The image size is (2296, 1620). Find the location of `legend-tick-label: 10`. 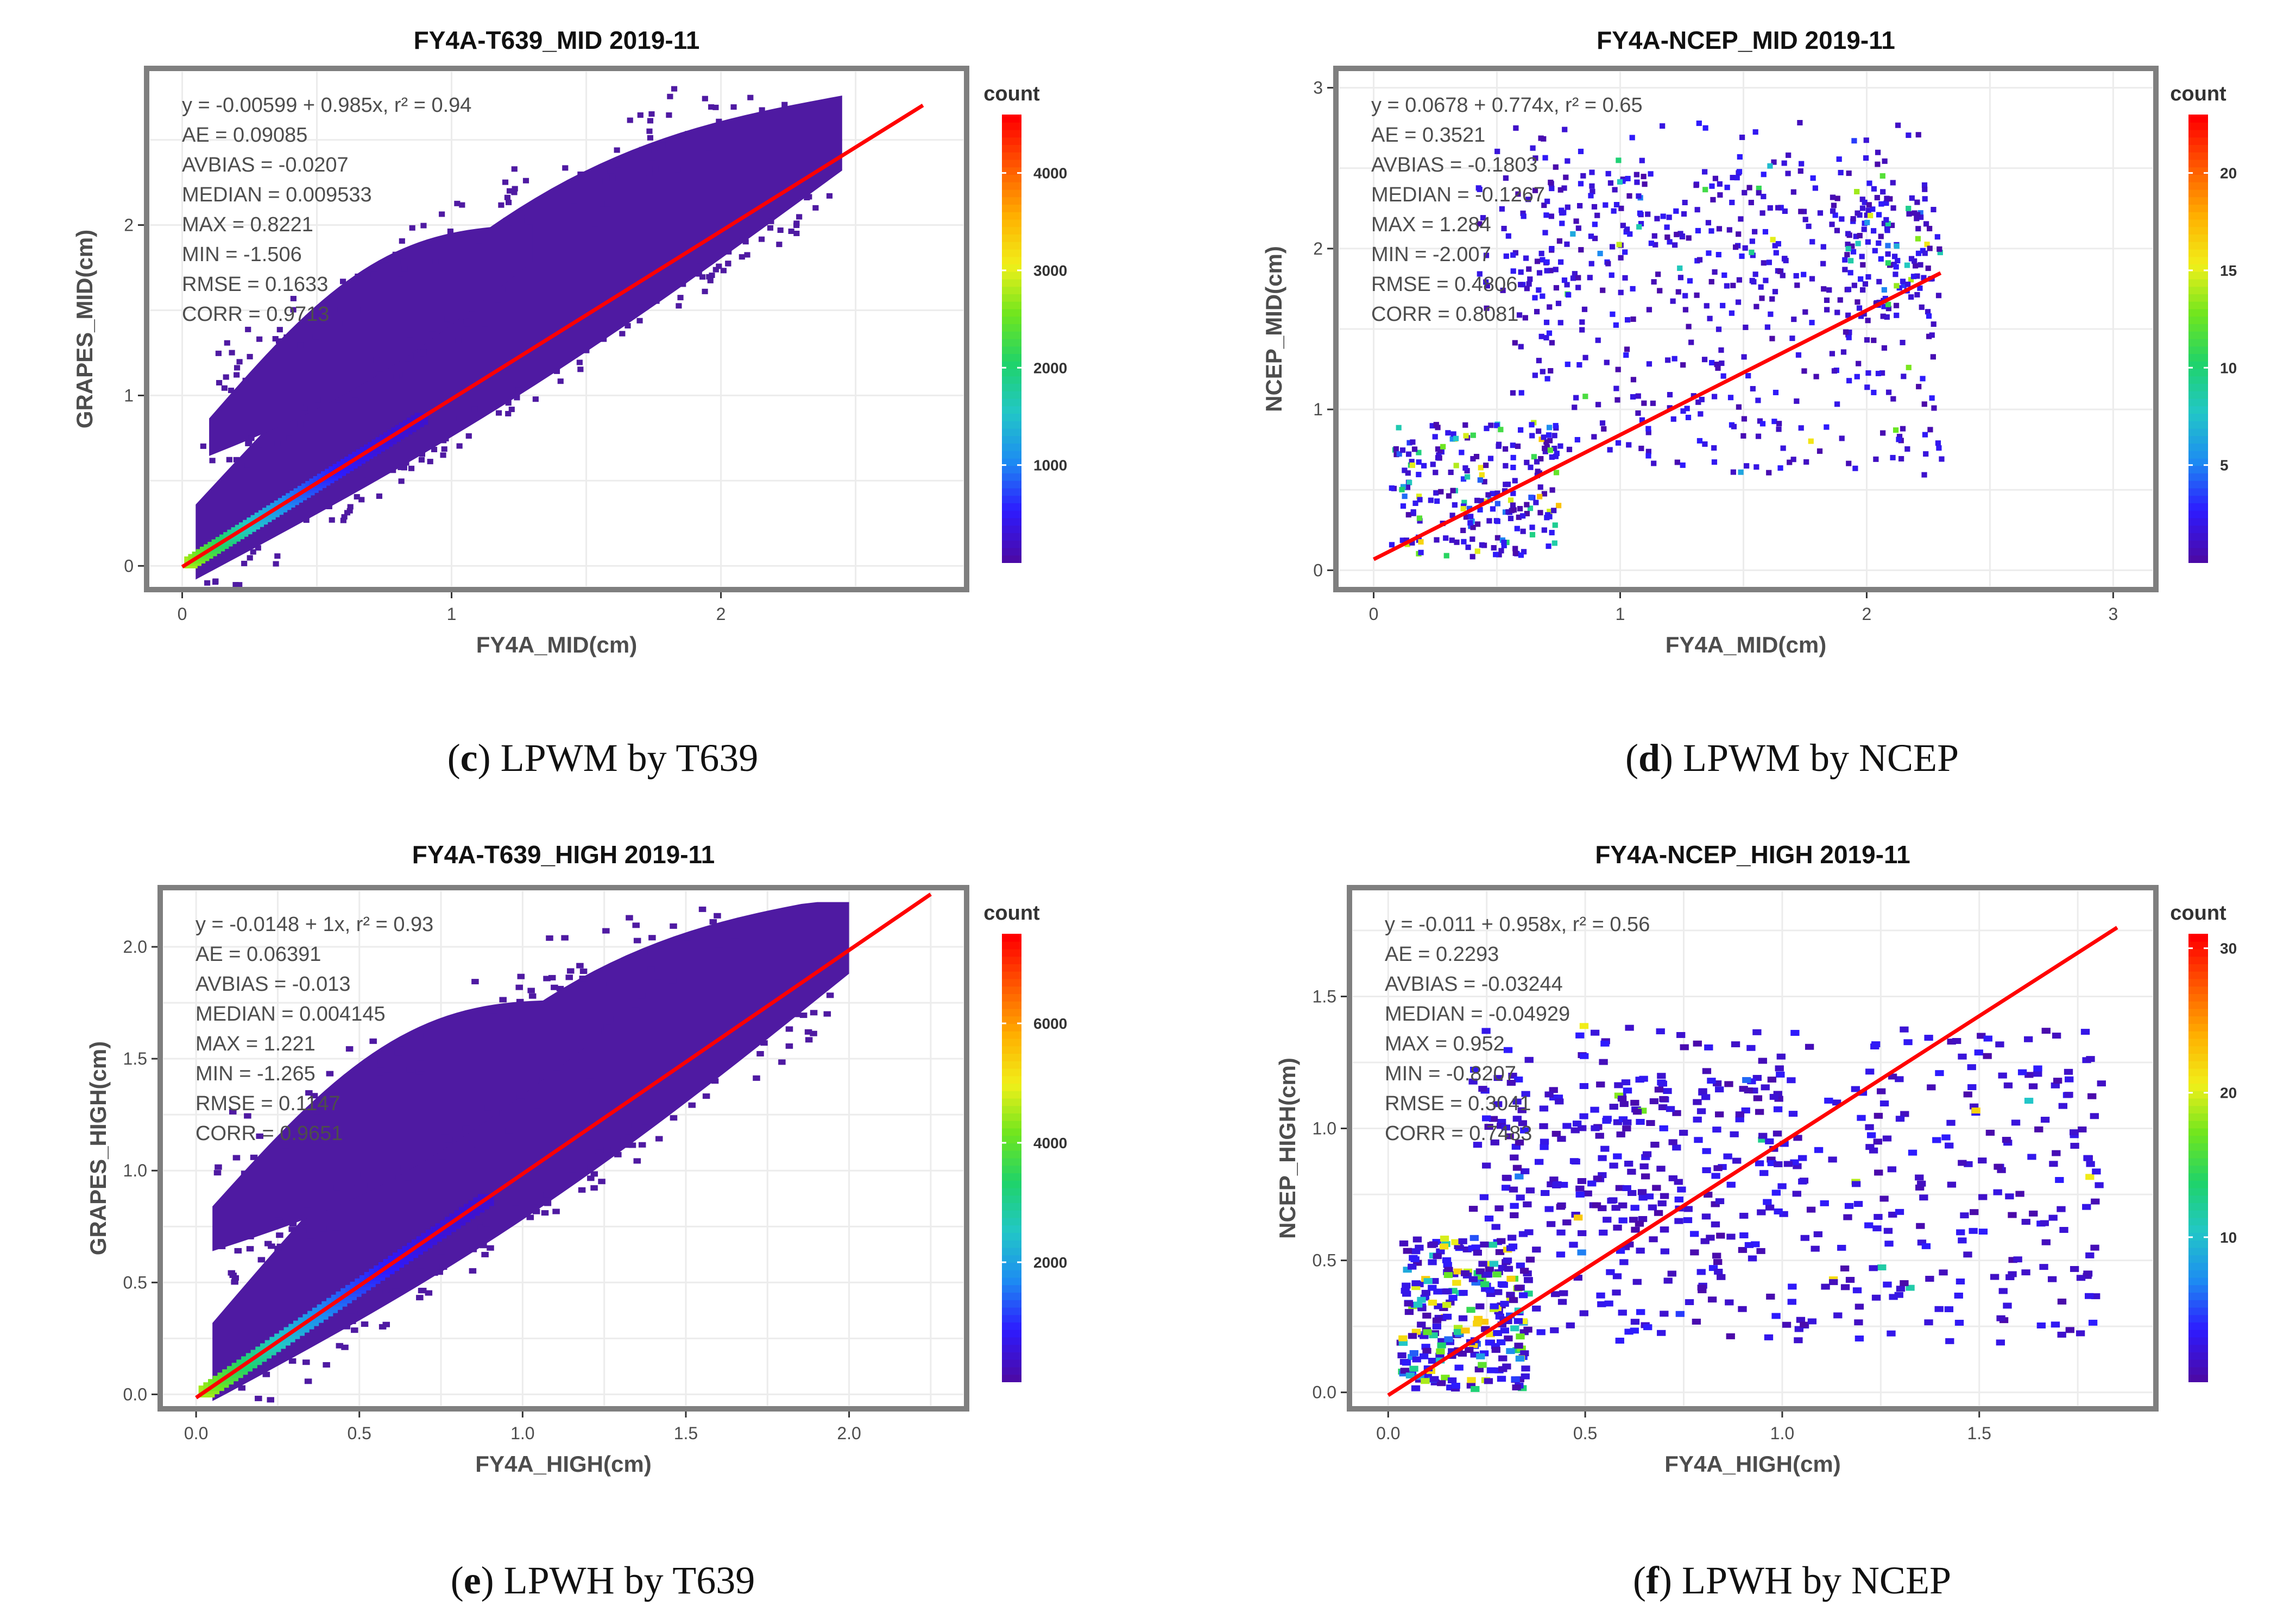

legend-tick-label: 10 is located at coordinates (2228, 1237).